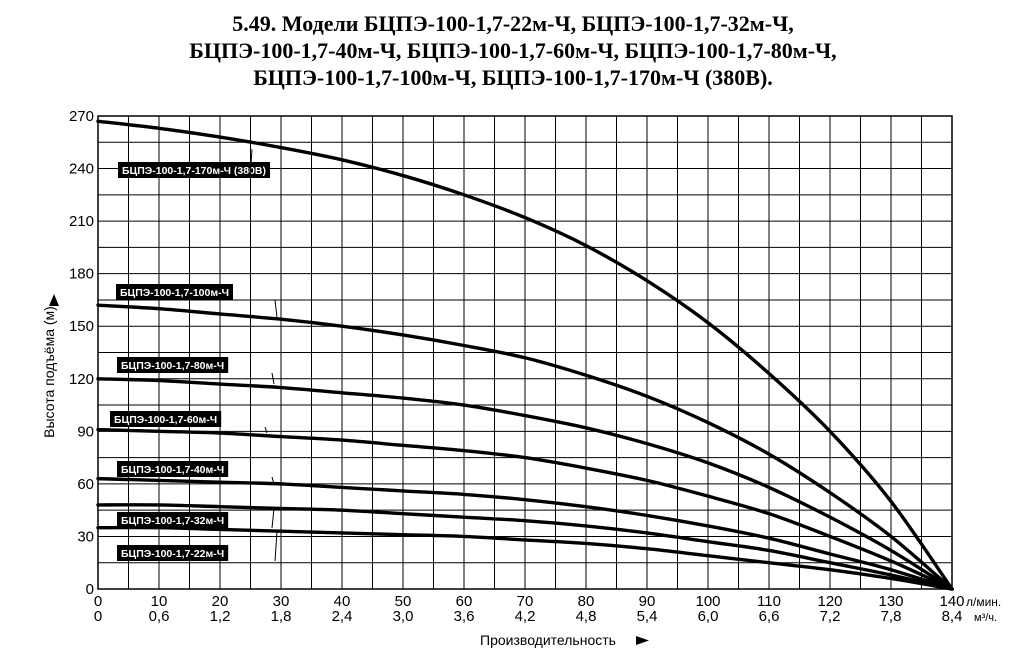  Describe the element at coordinates (49, 372) in the screenshot. I see `y-axis-title: Высота подъёма (м)` at that location.